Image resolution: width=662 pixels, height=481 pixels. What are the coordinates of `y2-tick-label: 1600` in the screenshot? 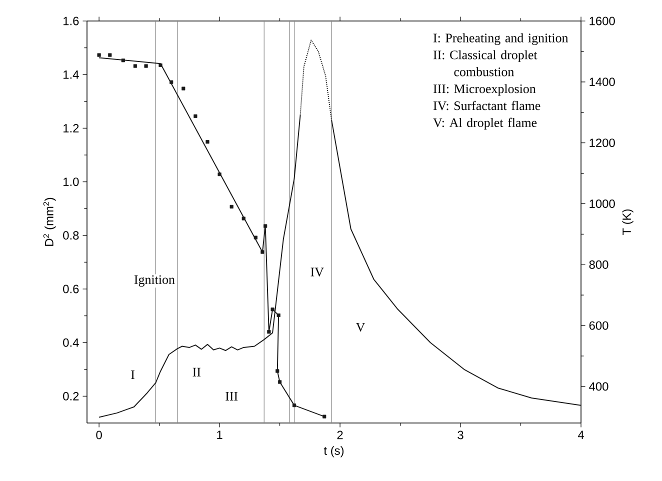 It's located at (602, 21).